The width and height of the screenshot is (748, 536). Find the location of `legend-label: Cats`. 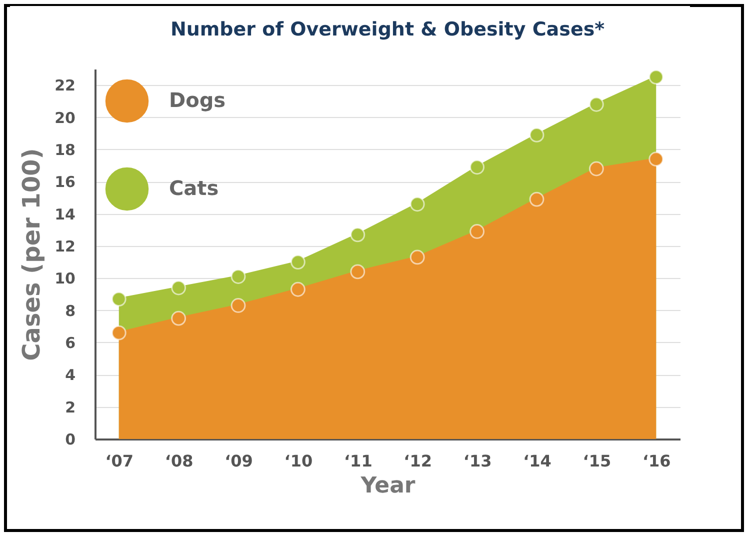

legend-label: Cats is located at coordinates (194, 188).